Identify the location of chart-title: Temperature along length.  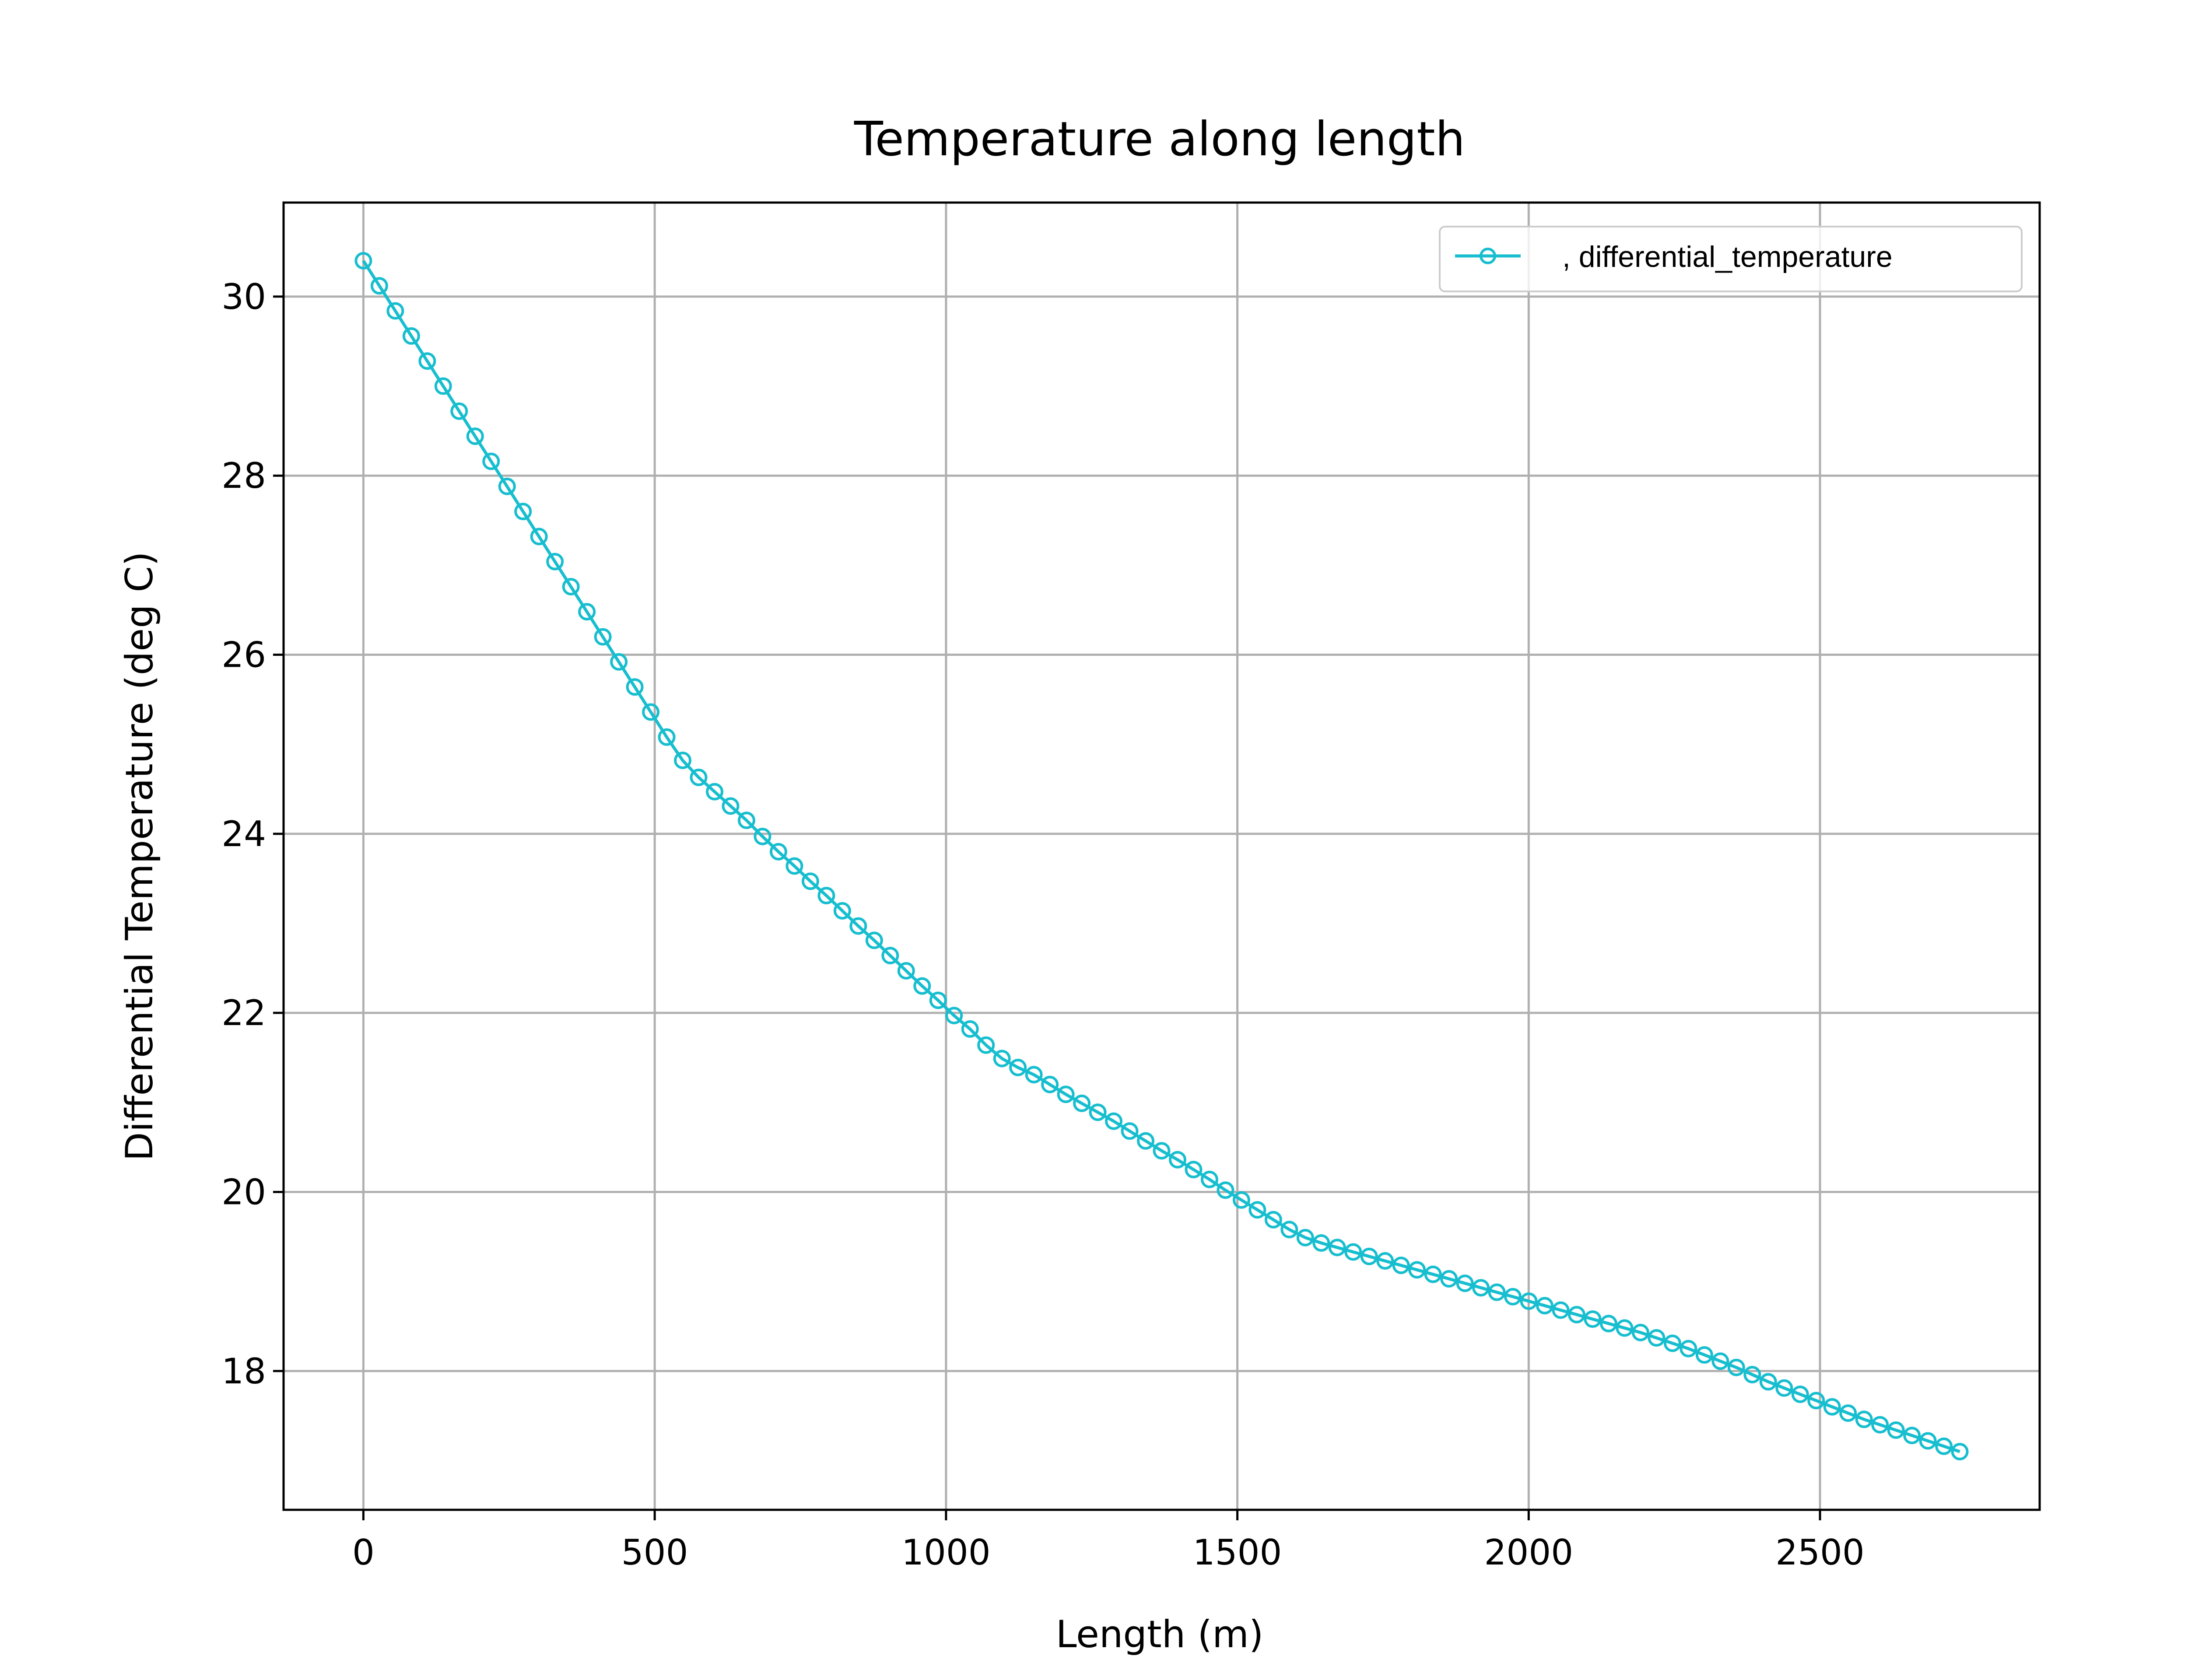
(1159, 139).